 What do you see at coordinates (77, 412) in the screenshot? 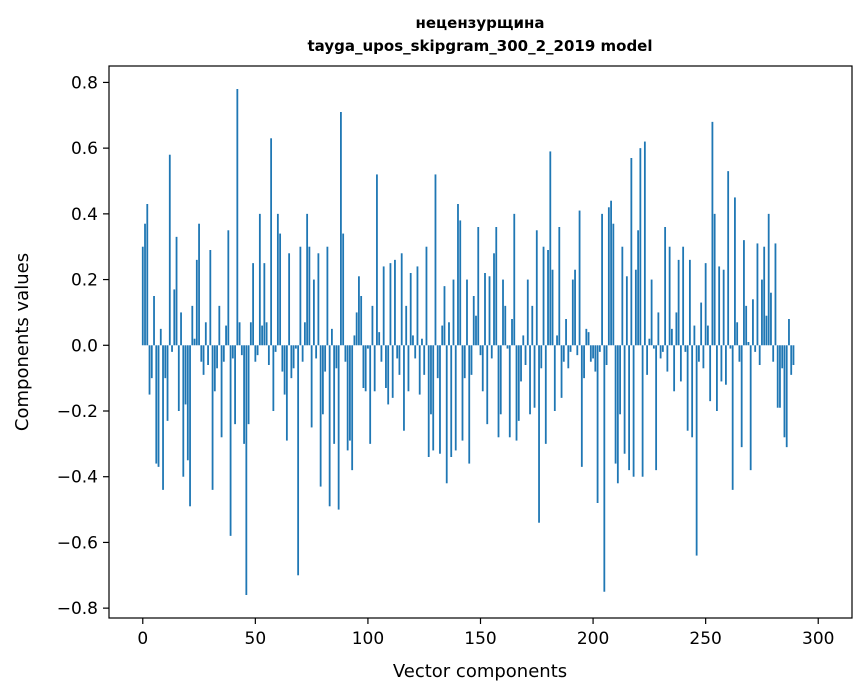
I see `y-tick-label: −0.2` at bounding box center [77, 412].